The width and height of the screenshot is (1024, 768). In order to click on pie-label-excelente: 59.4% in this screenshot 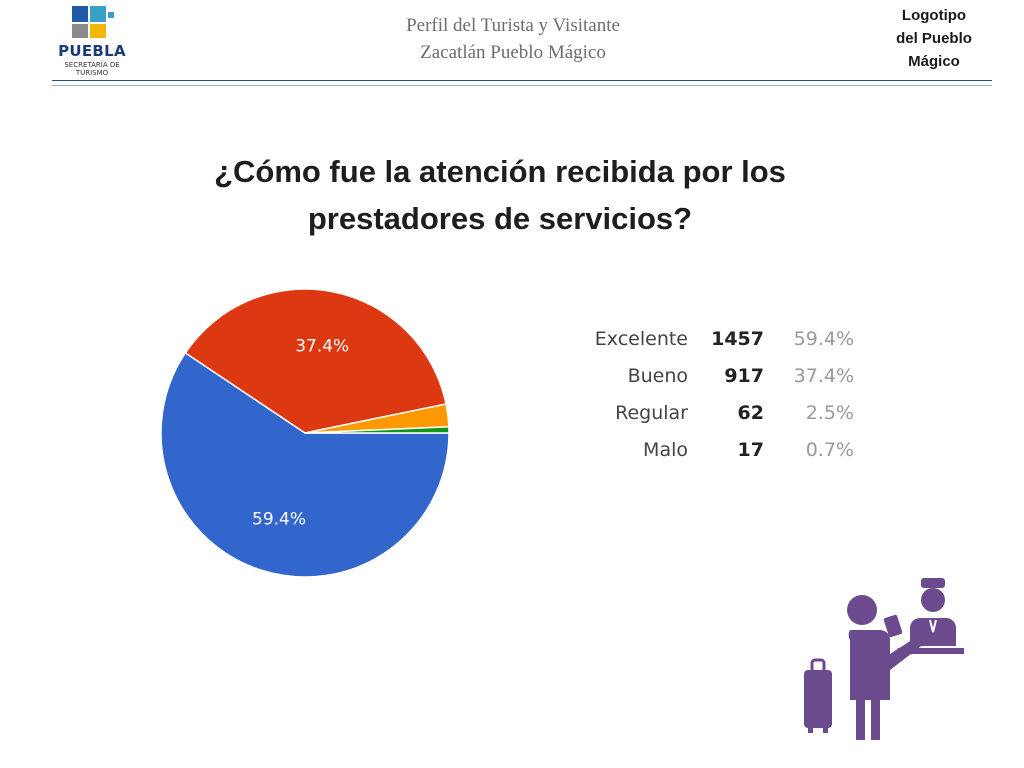, I will do `click(279, 519)`.